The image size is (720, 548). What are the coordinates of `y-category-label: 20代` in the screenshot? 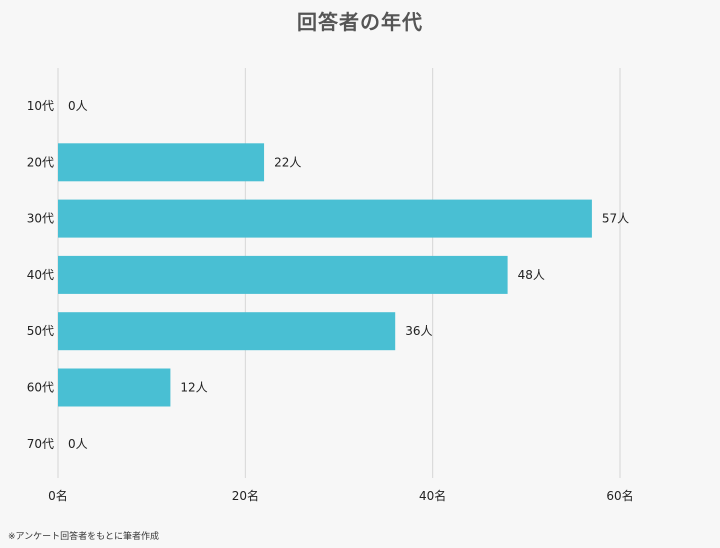 It's located at (40, 162).